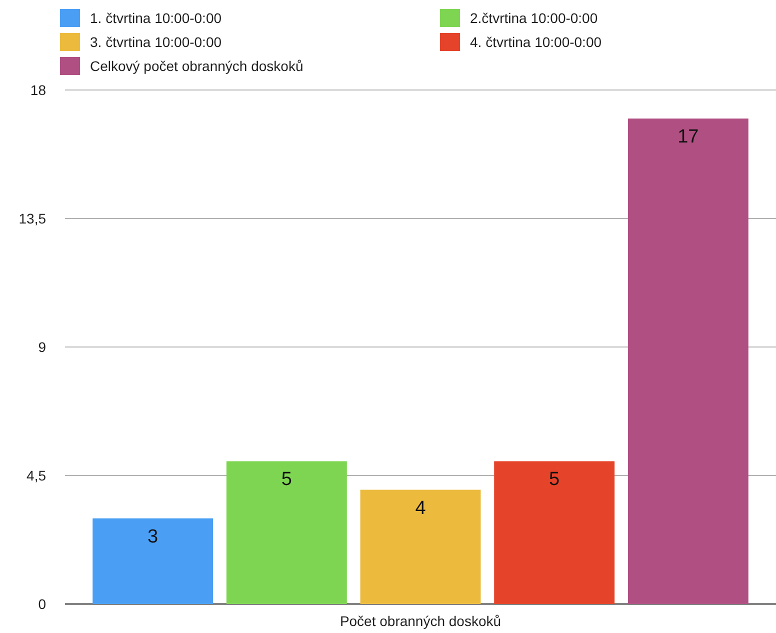 The image size is (776, 633). What do you see at coordinates (197, 66) in the screenshot?
I see `legend-label: Celkový počet obranných doskoků` at bounding box center [197, 66].